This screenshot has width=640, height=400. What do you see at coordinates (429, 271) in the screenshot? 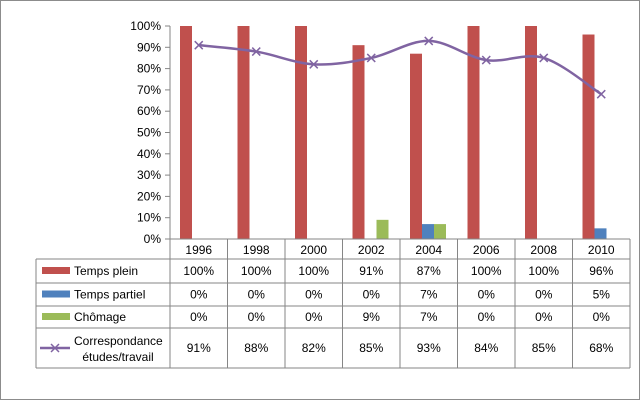
I see `data-label-temps-plein: 87%` at bounding box center [429, 271].